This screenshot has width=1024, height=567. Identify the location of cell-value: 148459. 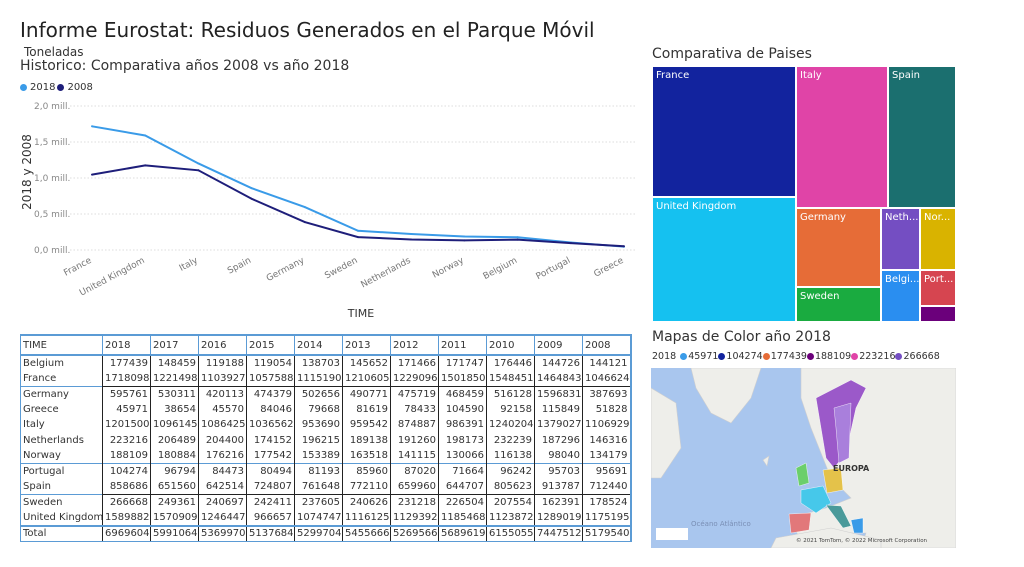
(174, 363).